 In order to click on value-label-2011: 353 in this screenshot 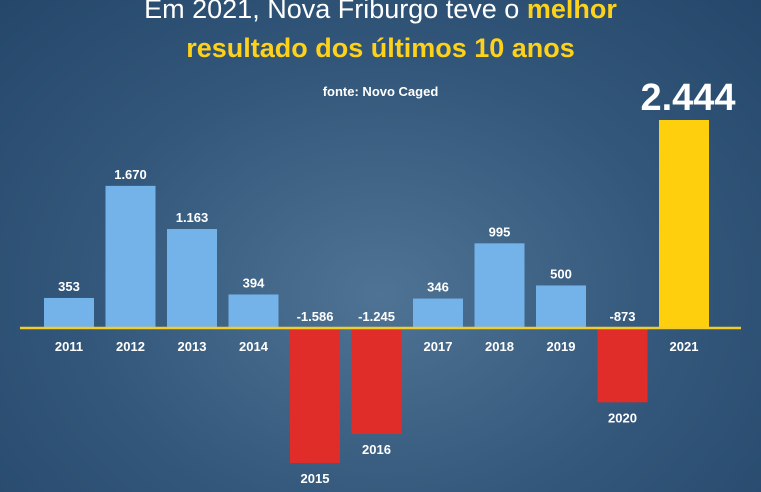, I will do `click(69, 286)`.